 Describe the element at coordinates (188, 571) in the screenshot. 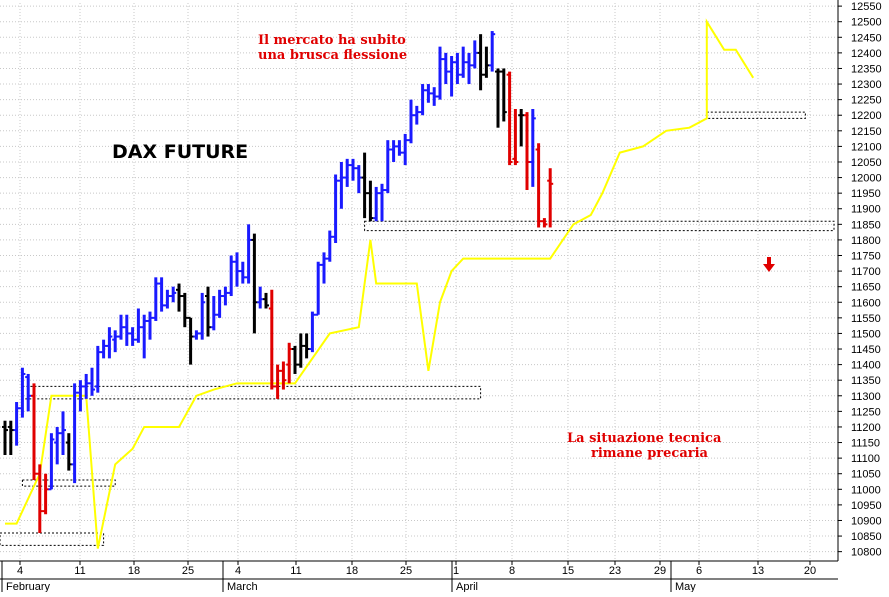

I see `x-tick-label: 25` at that location.